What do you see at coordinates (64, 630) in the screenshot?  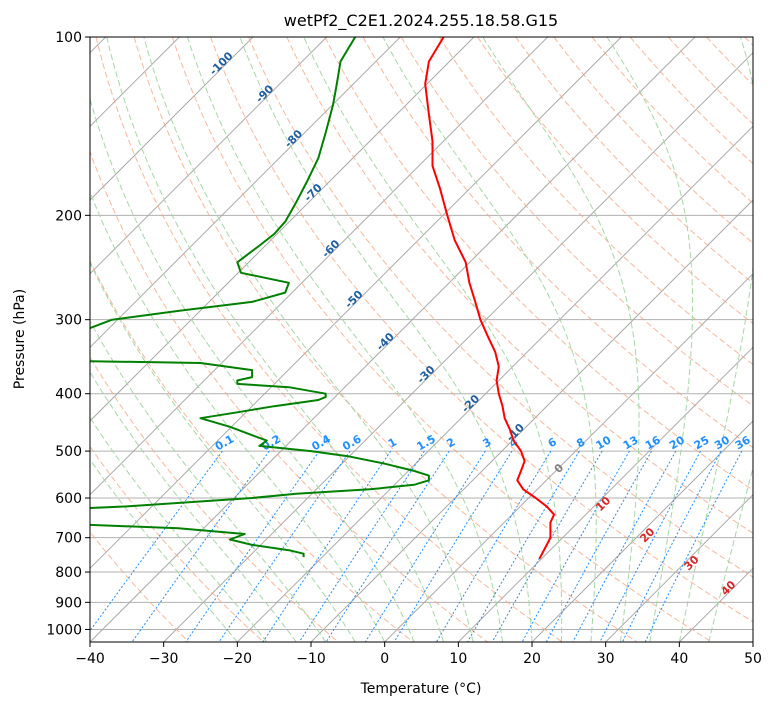 I see `y-tick-label: 1000` at bounding box center [64, 630].